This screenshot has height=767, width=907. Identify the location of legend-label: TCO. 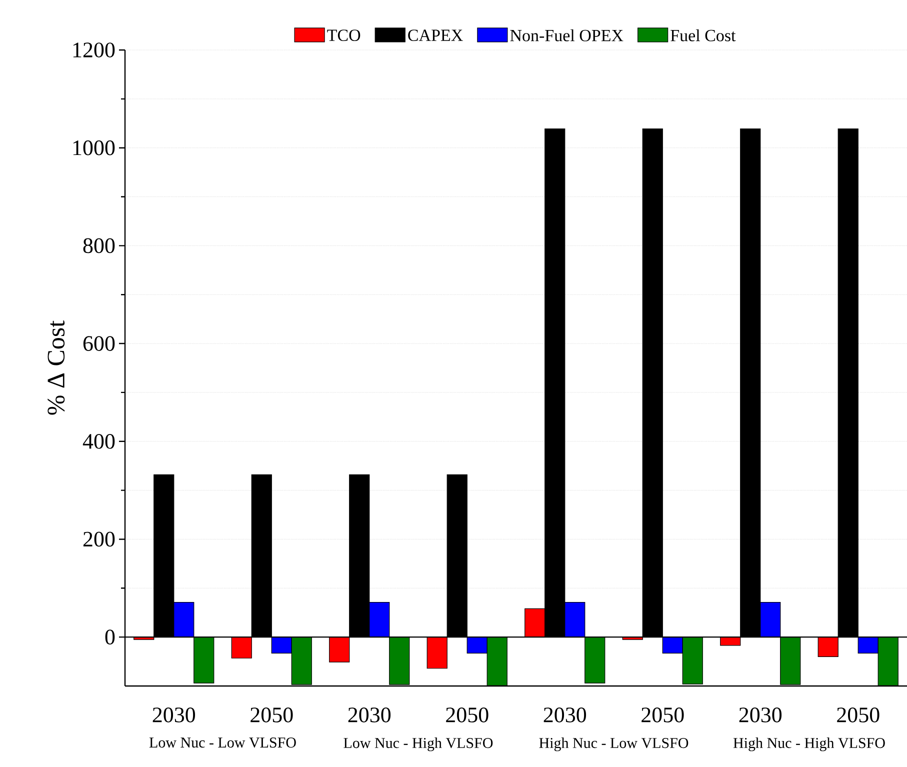
(343, 36).